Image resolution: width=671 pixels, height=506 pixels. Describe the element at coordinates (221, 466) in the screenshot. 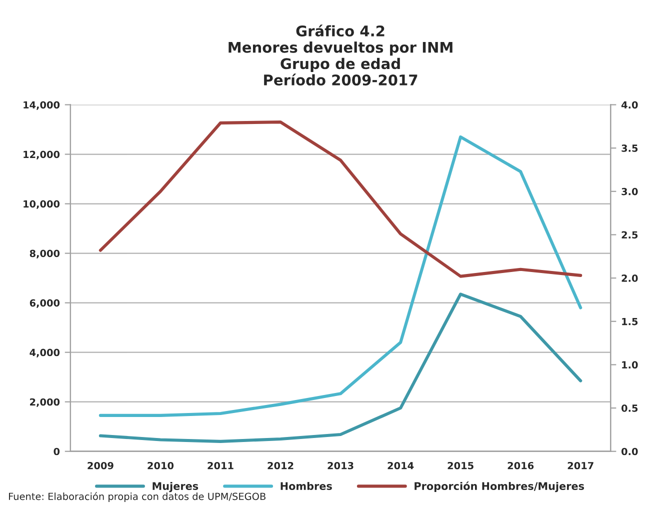

I see `x-tick-label: 2011` at that location.